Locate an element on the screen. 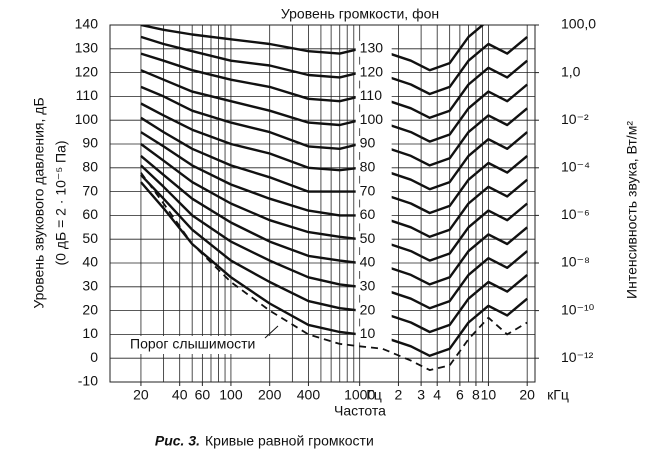 The height and width of the screenshot is (466, 664). y-tick-label: 70 is located at coordinates (90, 190).